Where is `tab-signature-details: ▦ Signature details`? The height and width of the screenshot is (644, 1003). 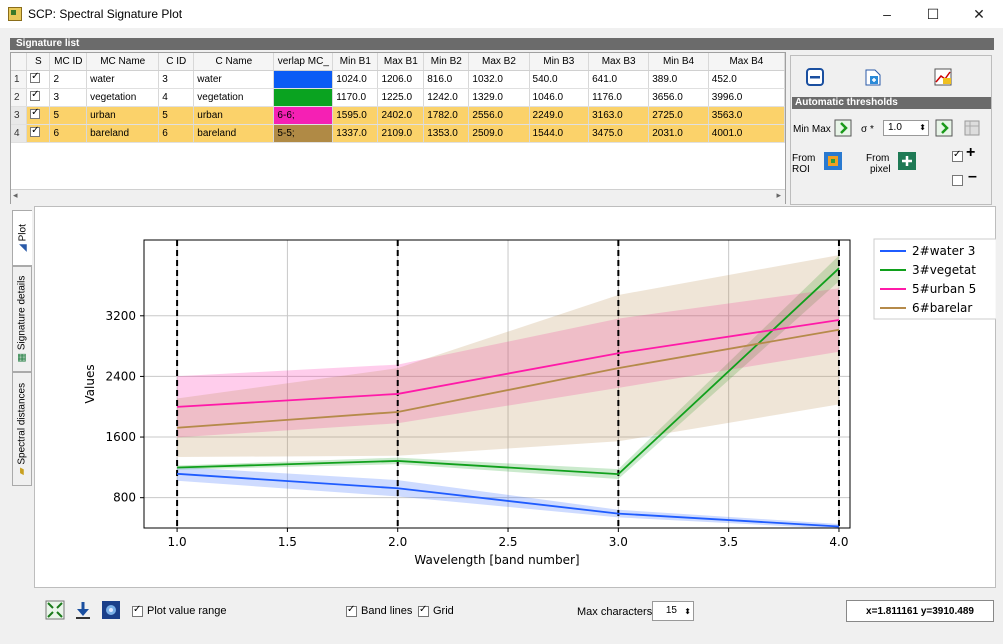 tab-signature-details: ▦ Signature details is located at coordinates (22, 319).